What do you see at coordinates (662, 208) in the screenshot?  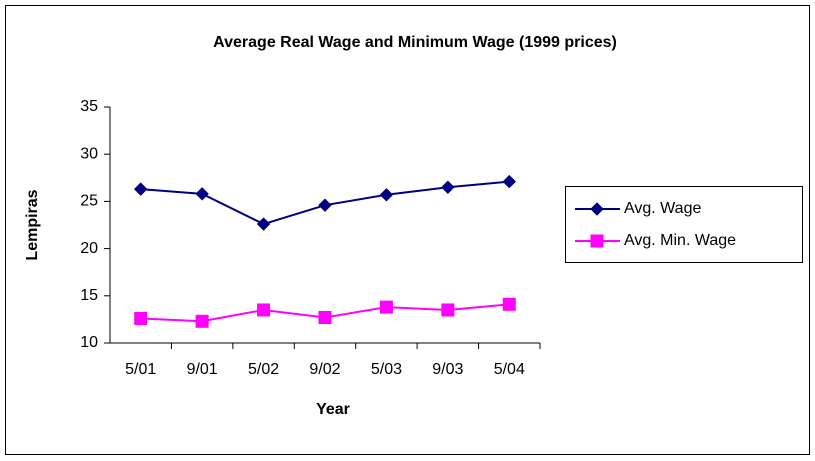 I see `legend-label: Avg. Wage` at bounding box center [662, 208].